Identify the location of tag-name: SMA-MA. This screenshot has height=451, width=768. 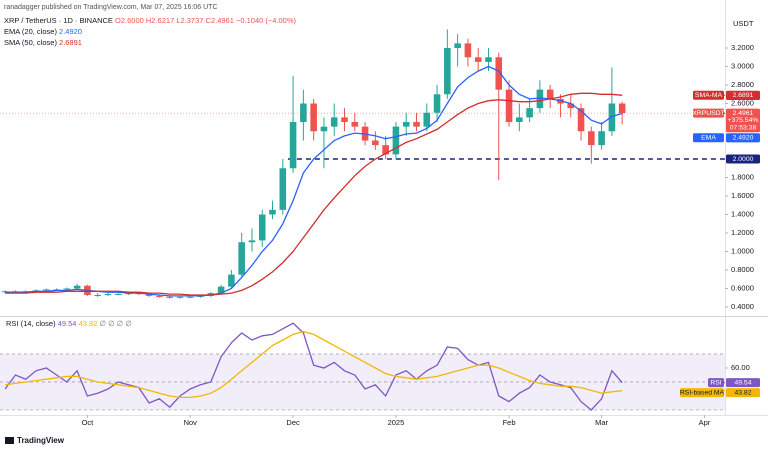
(709, 95).